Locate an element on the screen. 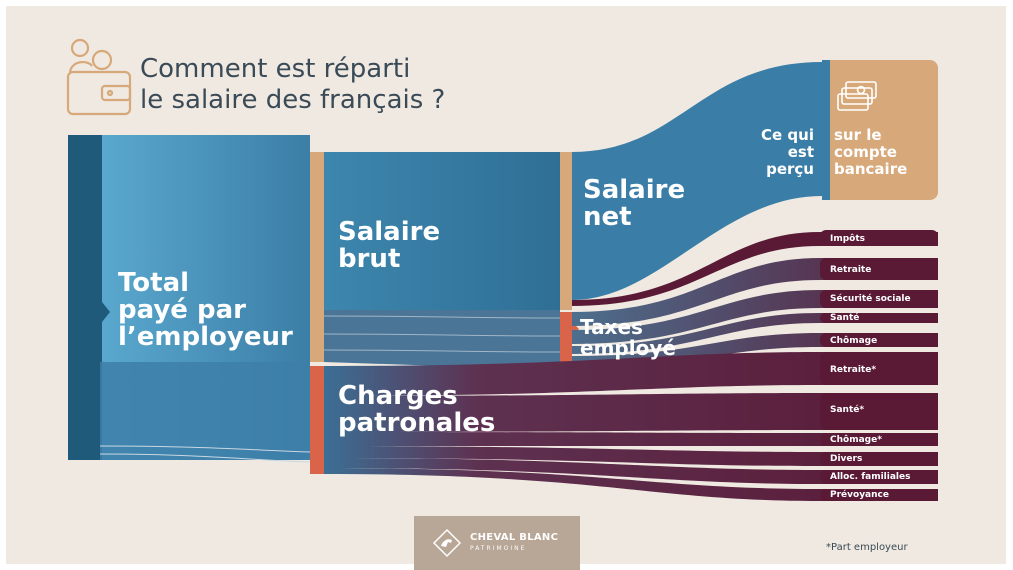 Image resolution: width=1013 pixels, height=570 pixels. label-ce-qui-est-percu: Ce qui est perçu is located at coordinates (787, 152).